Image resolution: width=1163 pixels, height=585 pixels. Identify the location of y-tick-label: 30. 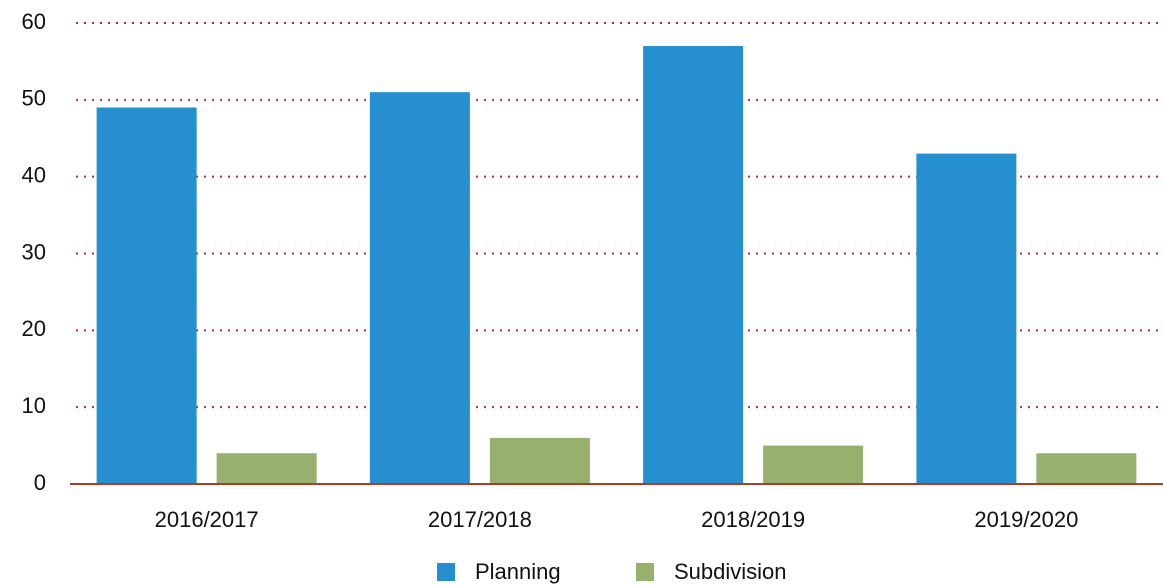
(34, 251).